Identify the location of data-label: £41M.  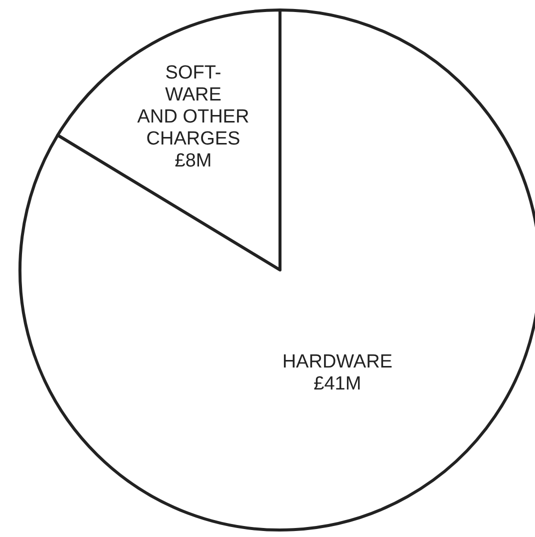
(338, 384).